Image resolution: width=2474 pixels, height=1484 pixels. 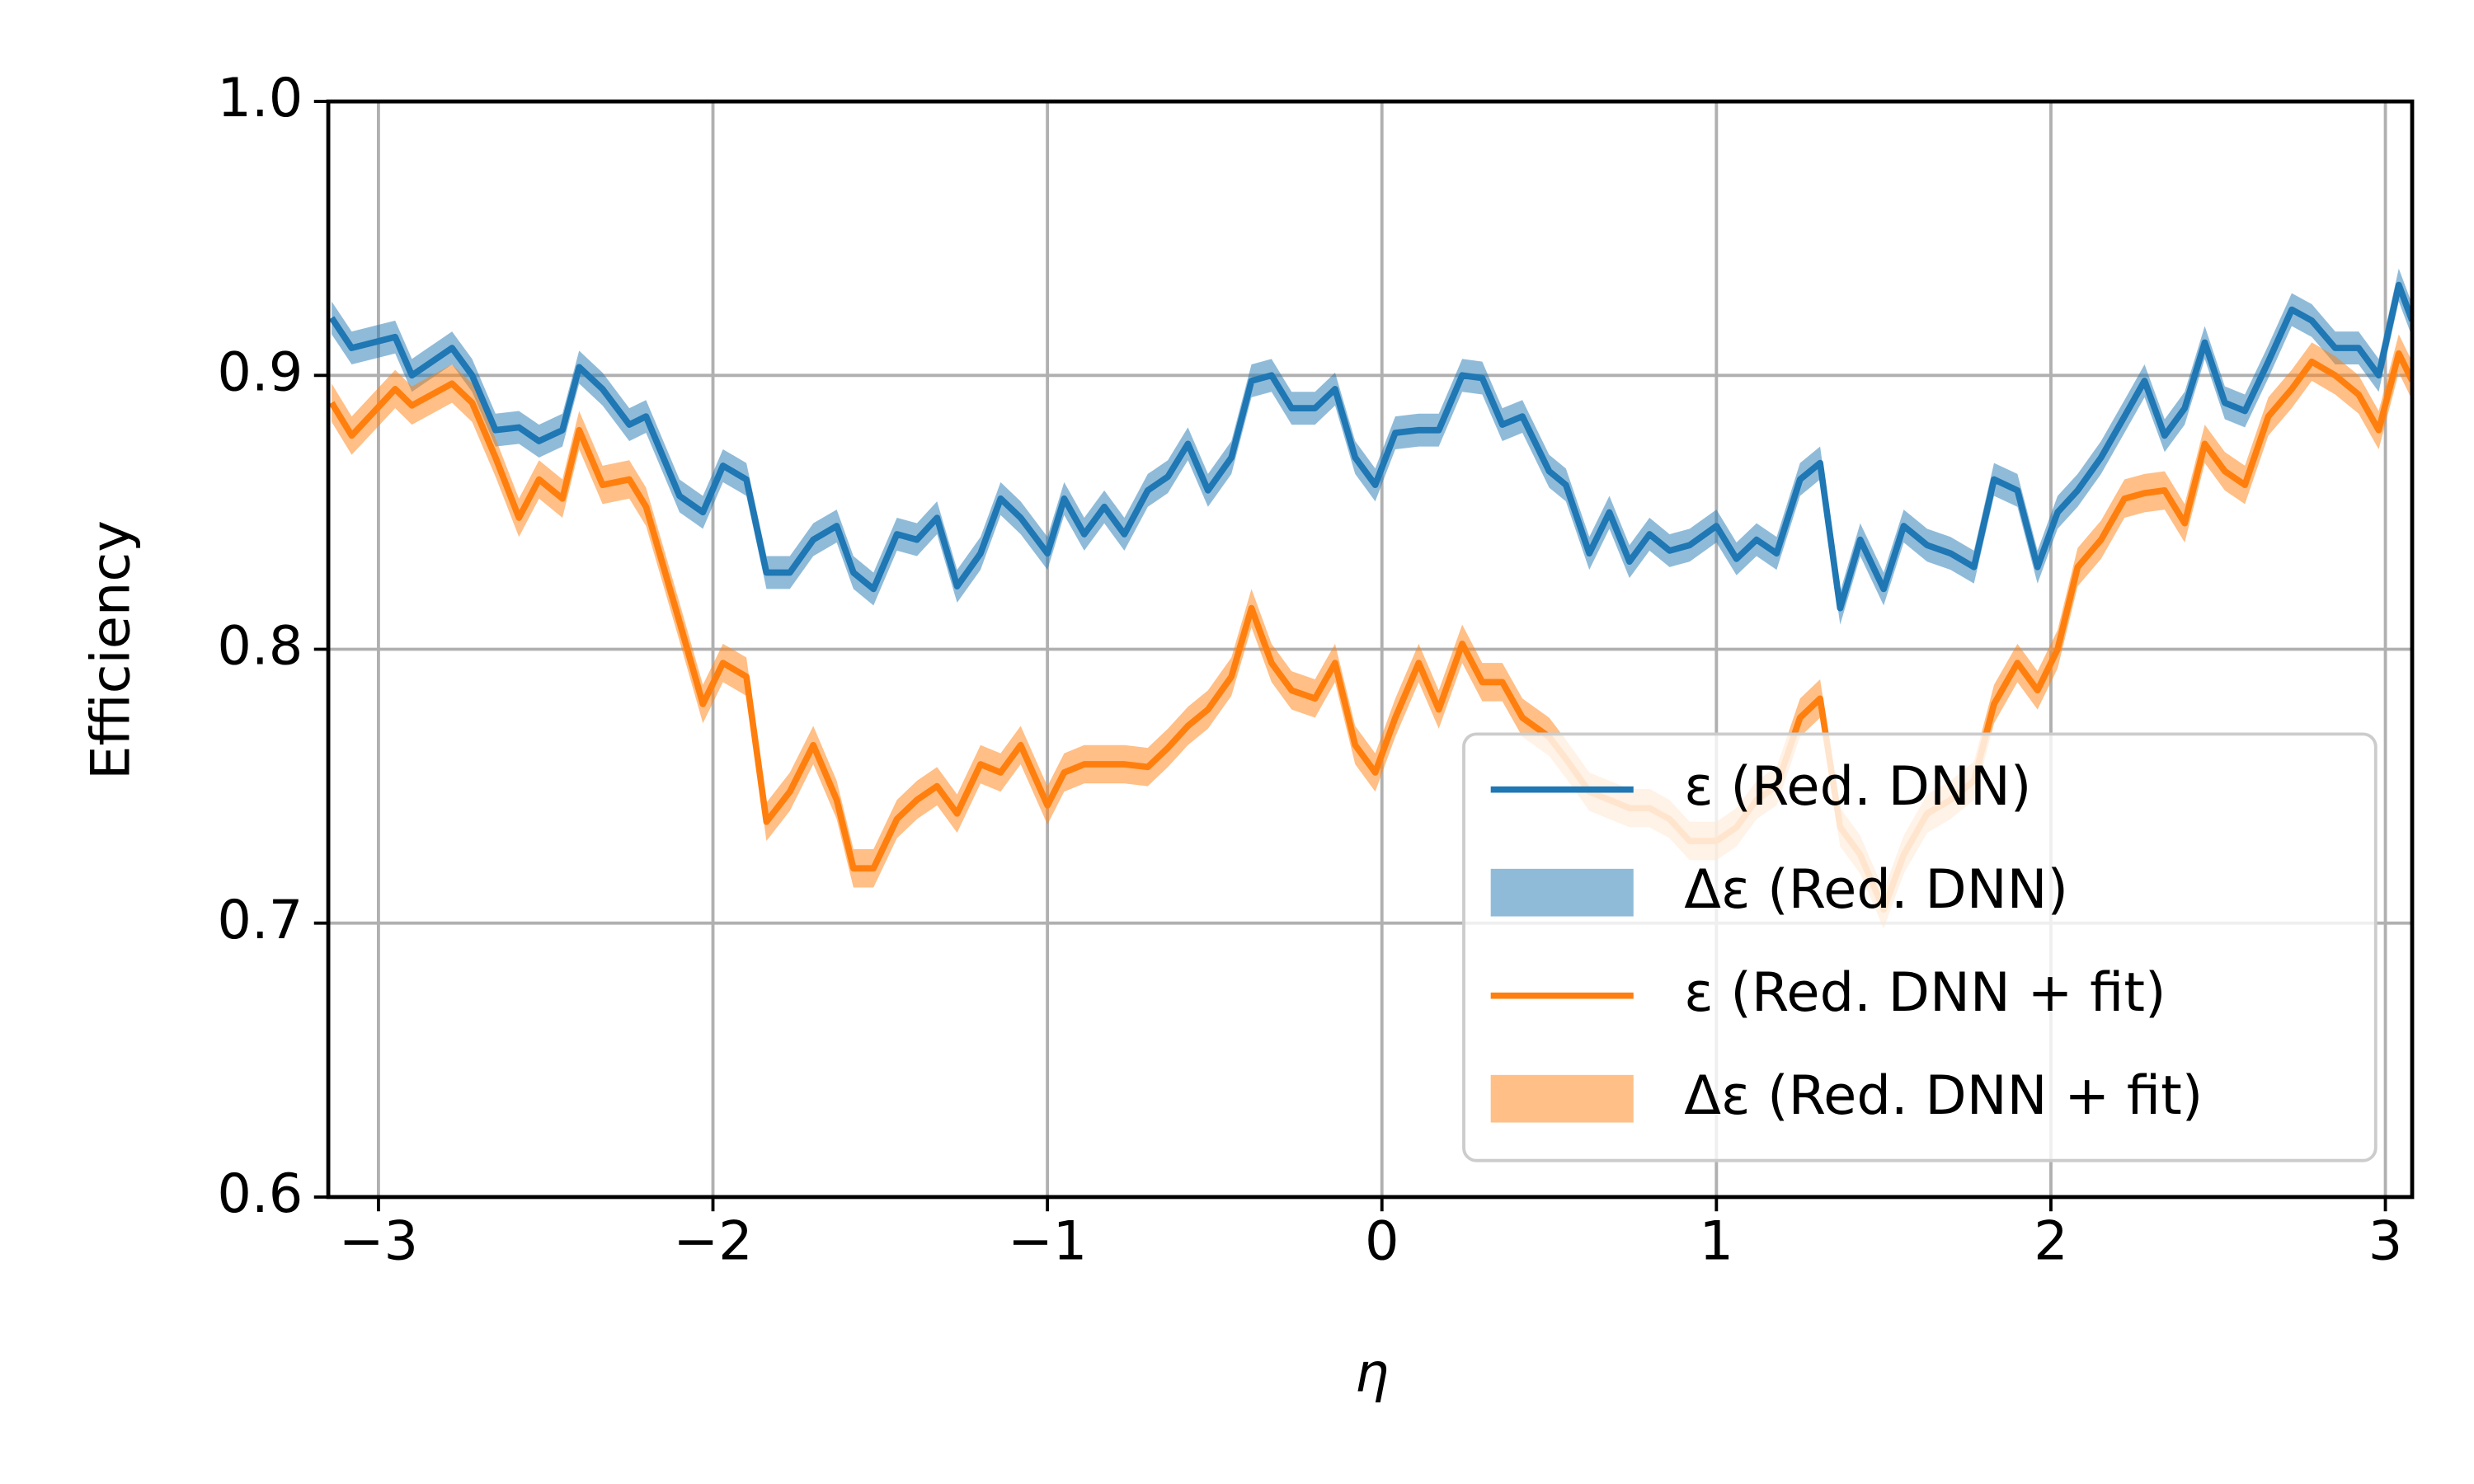 I want to click on y-axis-label: Efficiency, so click(x=111, y=650).